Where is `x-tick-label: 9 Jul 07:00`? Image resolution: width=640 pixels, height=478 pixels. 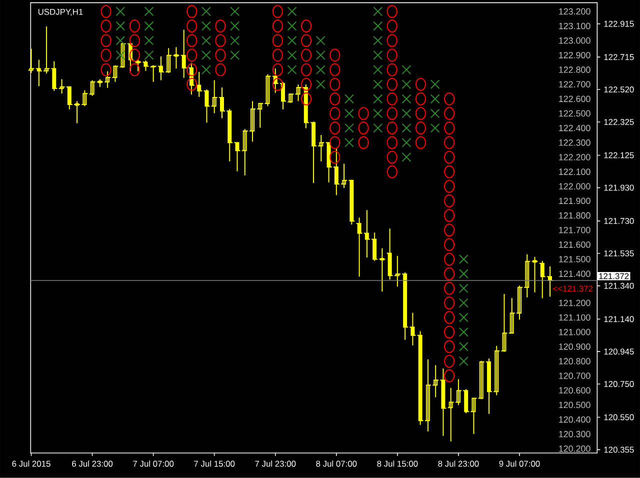 x-tick-label: 9 Jul 07:00 is located at coordinates (519, 463).